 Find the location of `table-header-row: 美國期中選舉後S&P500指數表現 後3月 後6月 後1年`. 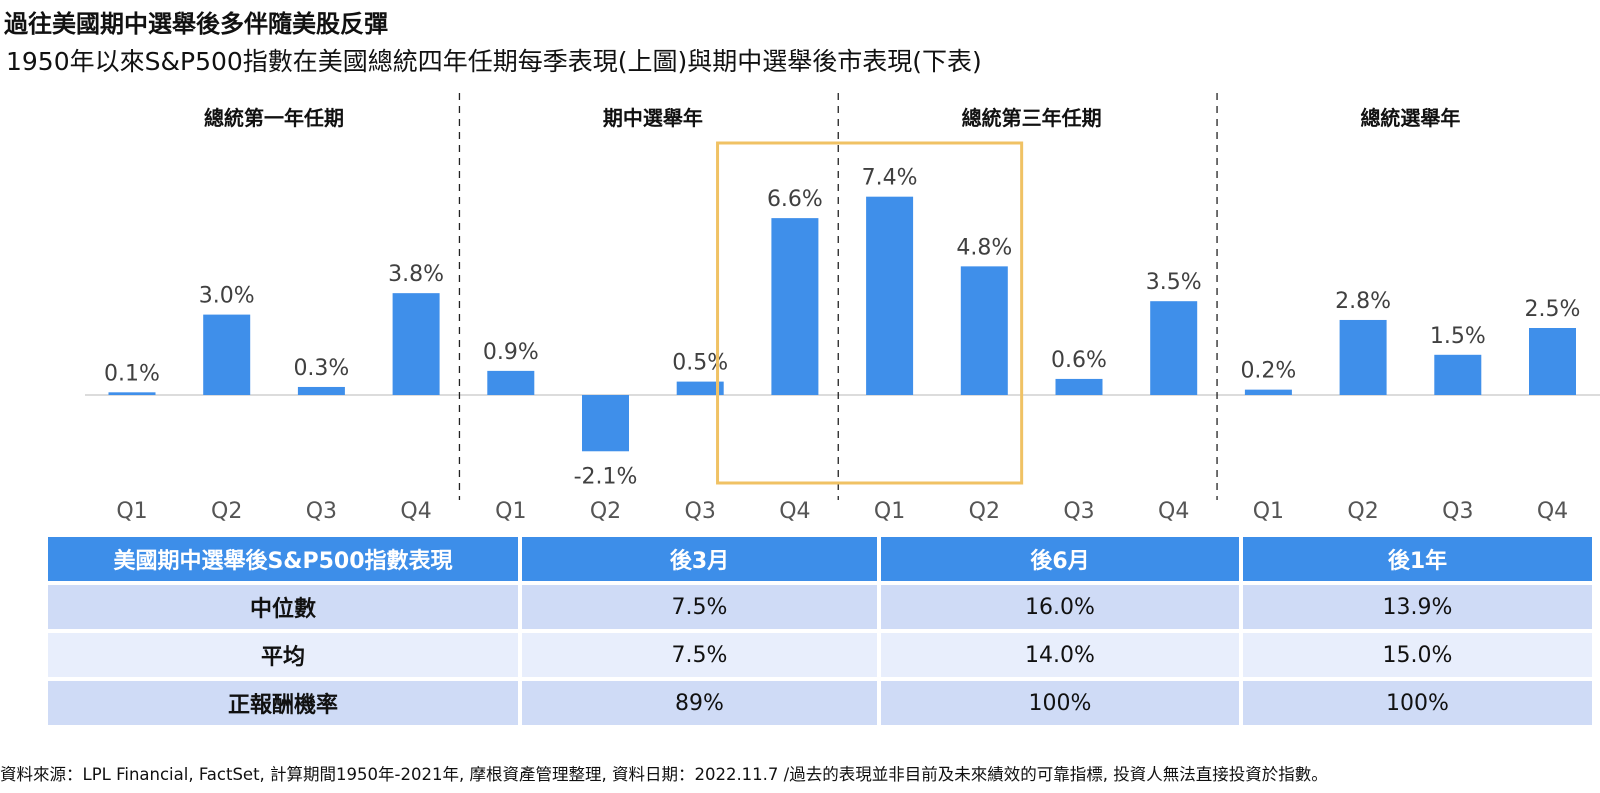

table-header-row: 美國期中選舉後S&P500指數表現 後3月 後6月 後1年 is located at coordinates (820, 559).